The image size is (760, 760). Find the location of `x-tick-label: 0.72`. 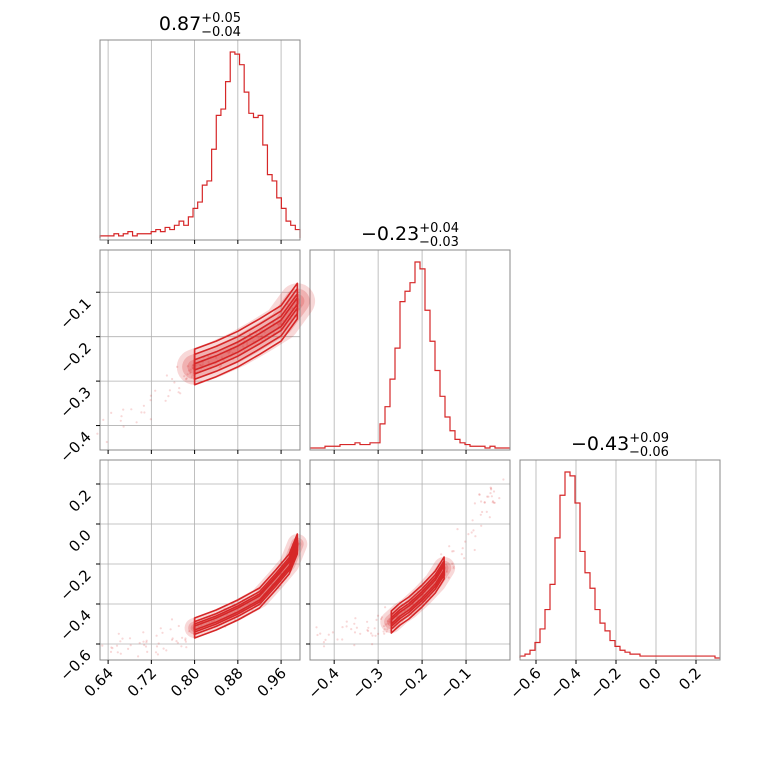

x-tick-label: 0.72 is located at coordinates (142, 682).